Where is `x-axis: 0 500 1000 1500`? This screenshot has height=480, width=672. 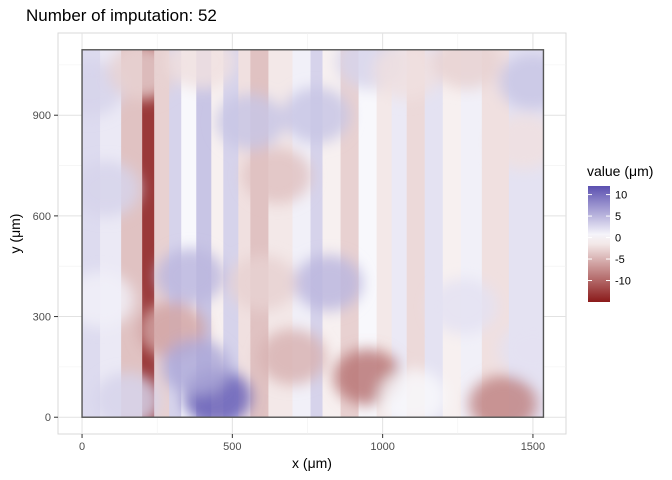
x-axis: 0 500 1000 1500 is located at coordinates (312, 443).